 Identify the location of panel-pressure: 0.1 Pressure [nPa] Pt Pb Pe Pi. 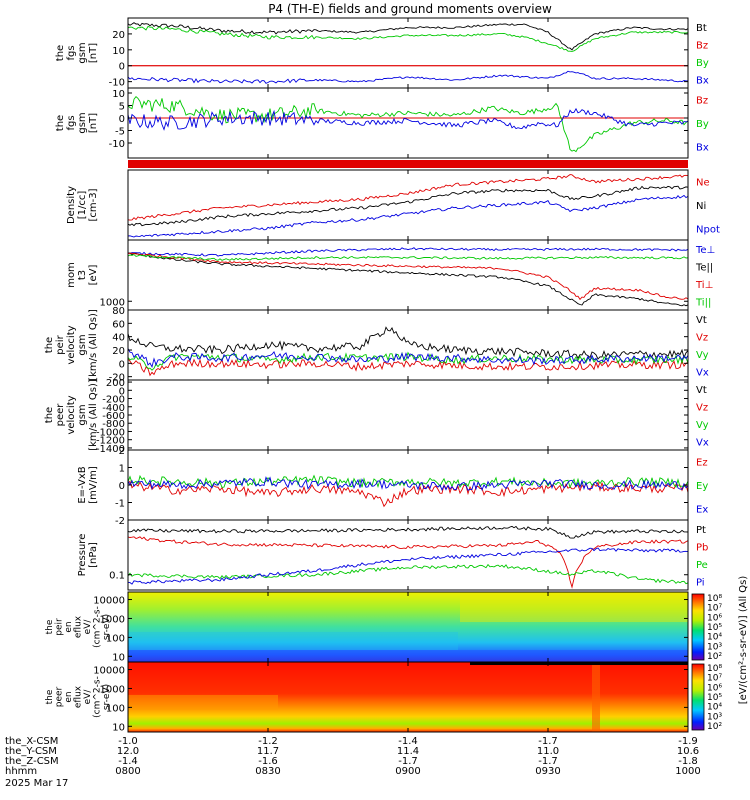
(392, 555).